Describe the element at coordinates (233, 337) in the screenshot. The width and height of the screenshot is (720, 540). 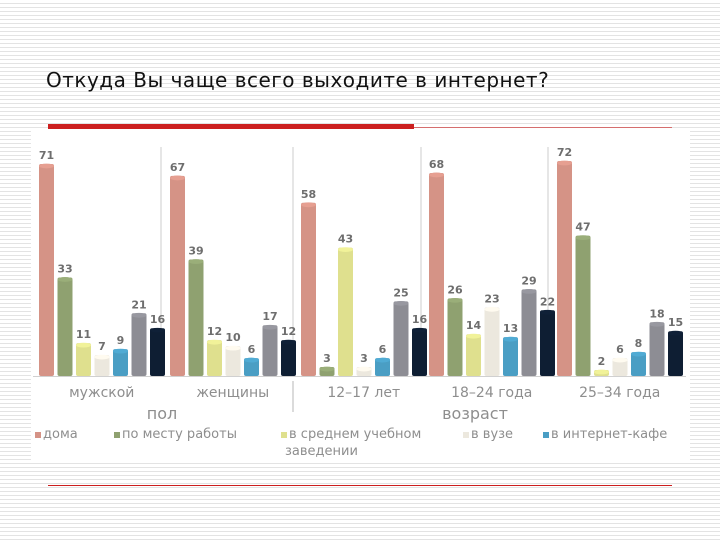
I see `bar-value-label: 10` at that location.